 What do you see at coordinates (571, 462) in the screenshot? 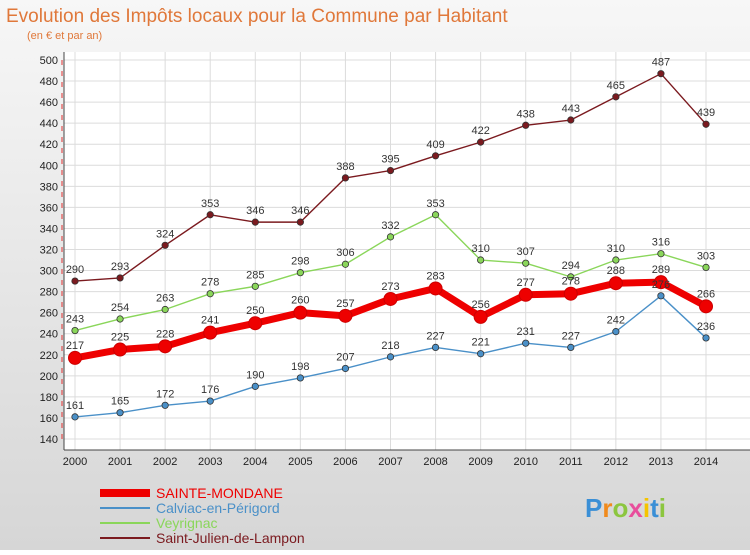
I see `x-tick-label: 2011` at bounding box center [571, 462].